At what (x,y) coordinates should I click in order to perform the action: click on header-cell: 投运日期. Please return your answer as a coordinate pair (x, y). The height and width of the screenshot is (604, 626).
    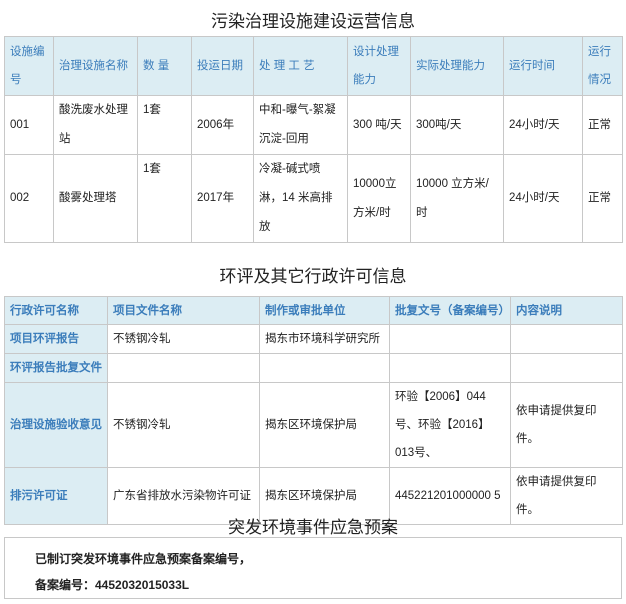
    Looking at the image, I should click on (222, 66).